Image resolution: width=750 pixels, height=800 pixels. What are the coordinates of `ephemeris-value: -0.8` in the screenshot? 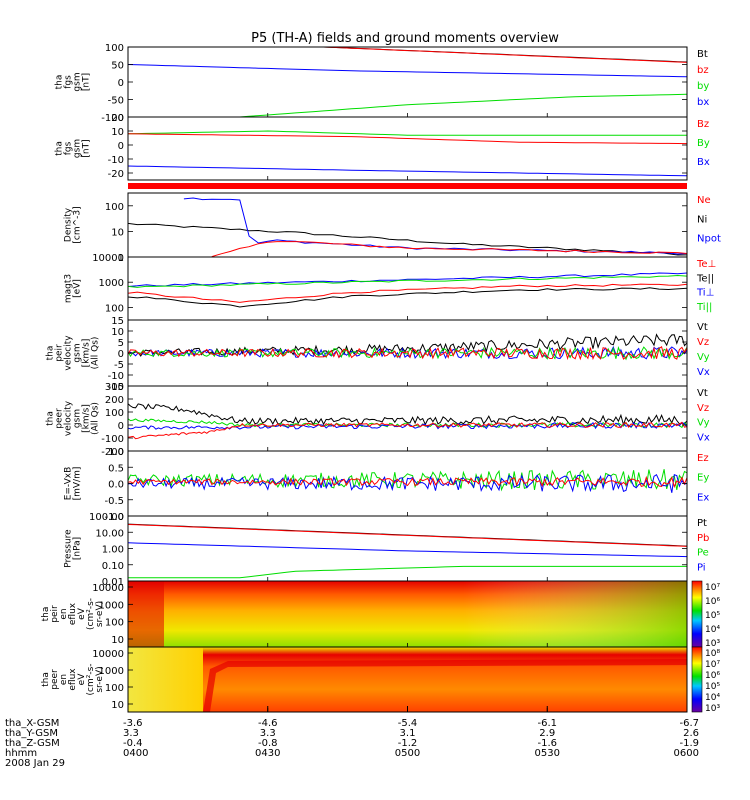 It's located at (268, 743).